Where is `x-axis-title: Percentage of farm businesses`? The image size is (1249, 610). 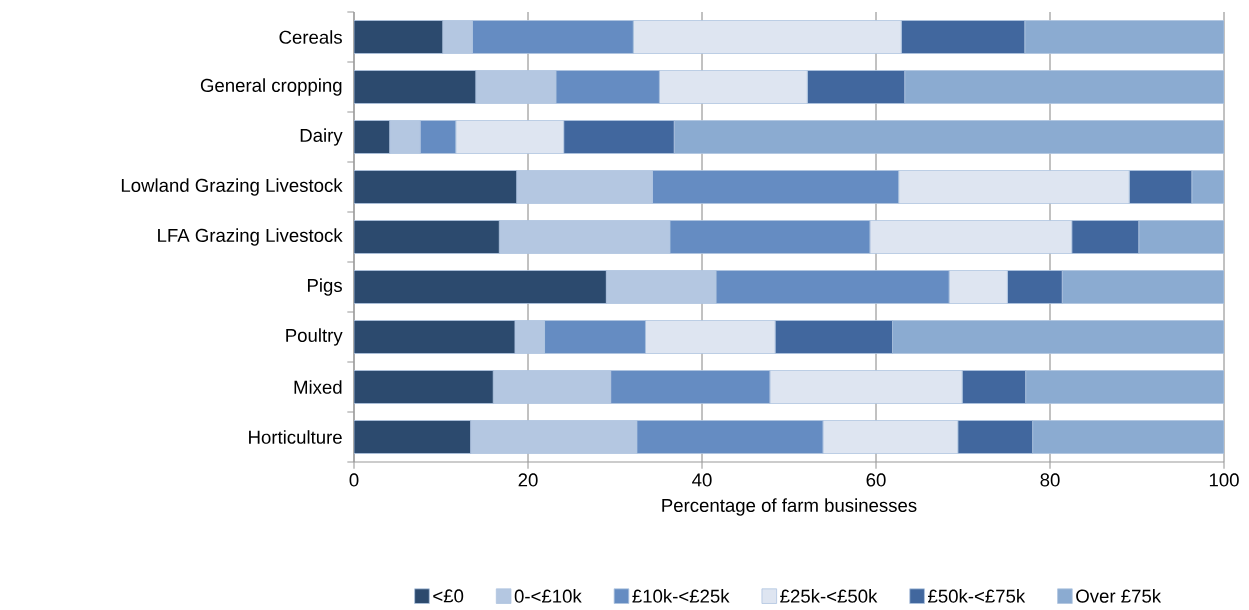
x-axis-title: Percentage of farm businesses is located at coordinates (789, 507).